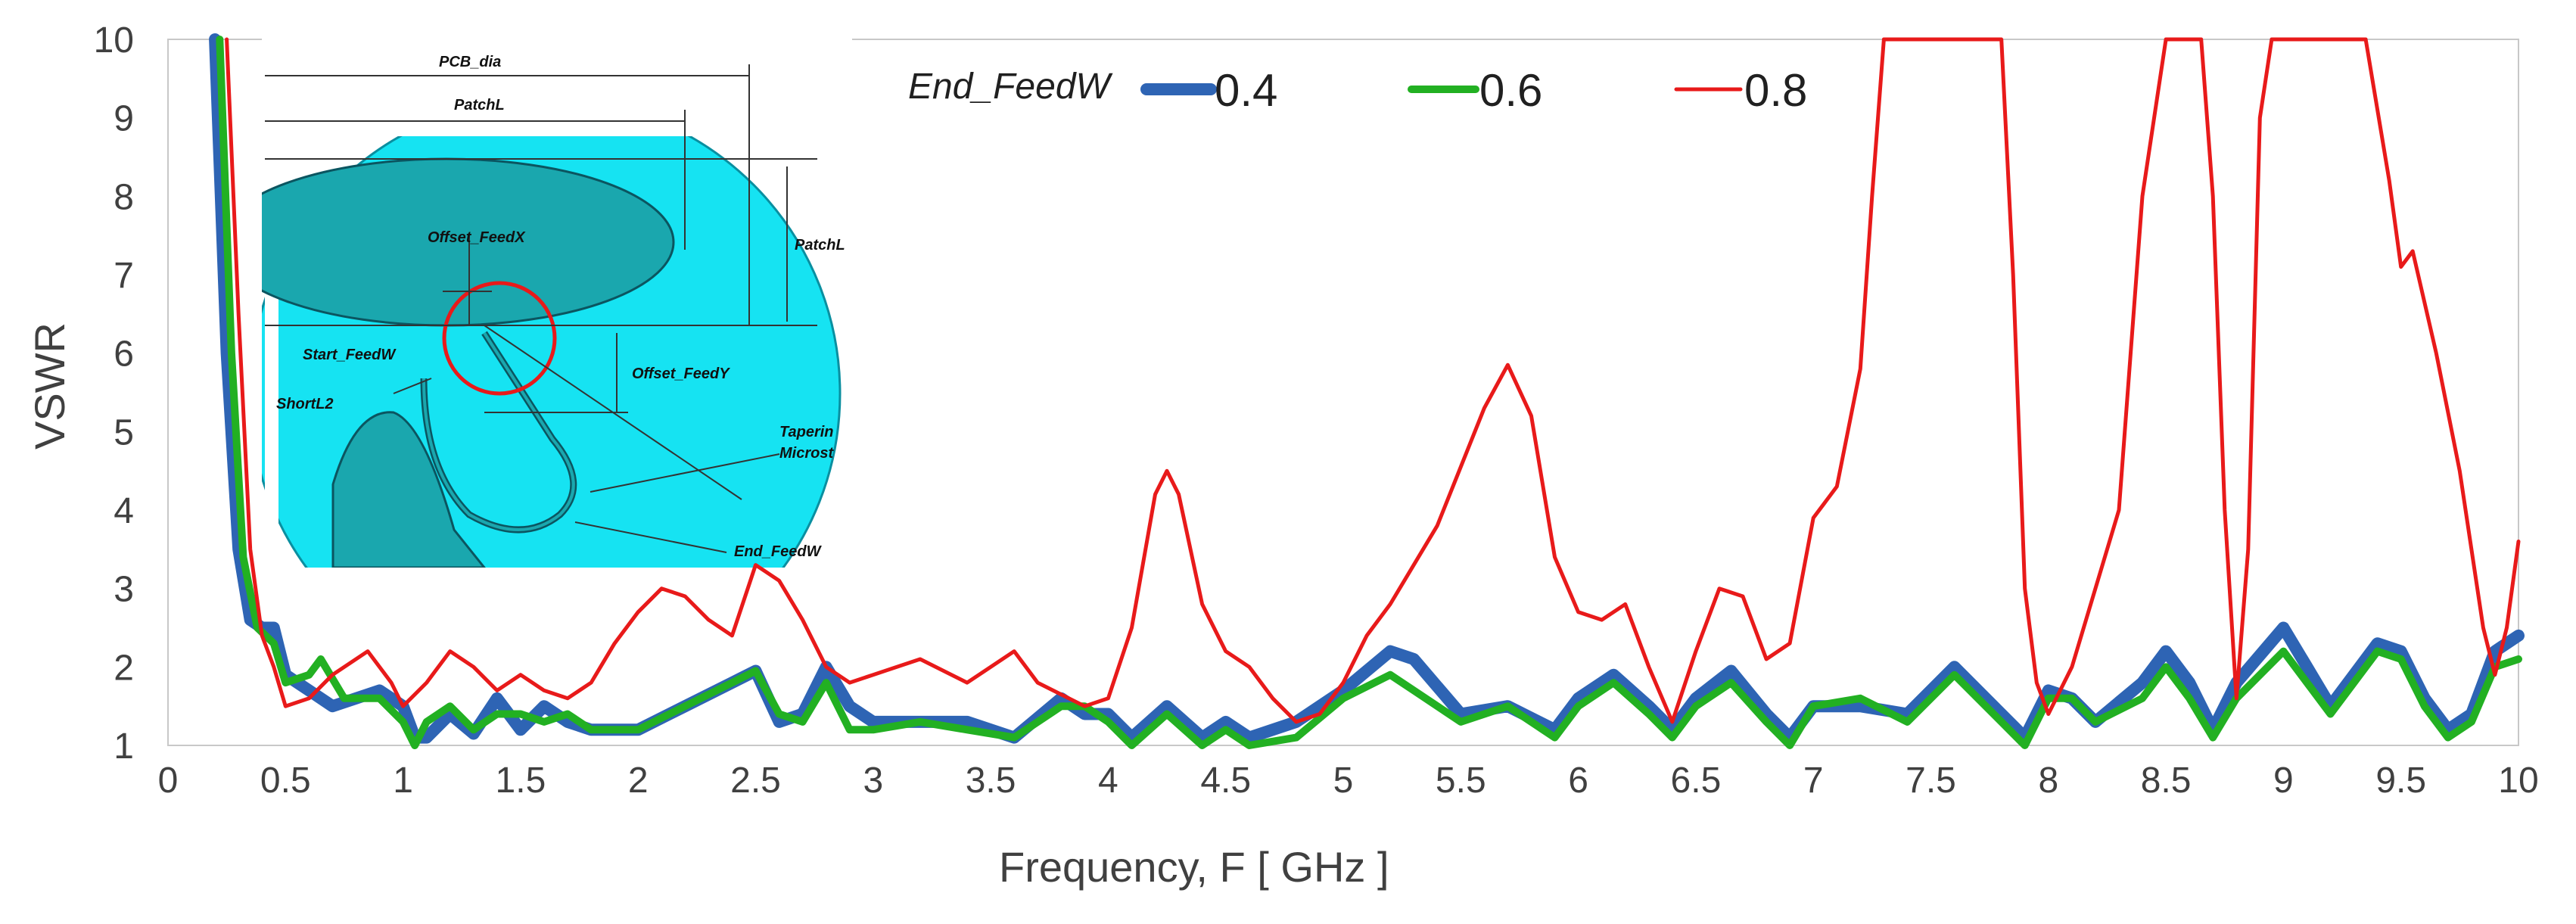 Image resolution: width=2576 pixels, height=924 pixels. Describe the element at coordinates (873, 781) in the screenshot. I see `x-tick-label: 3` at that location.